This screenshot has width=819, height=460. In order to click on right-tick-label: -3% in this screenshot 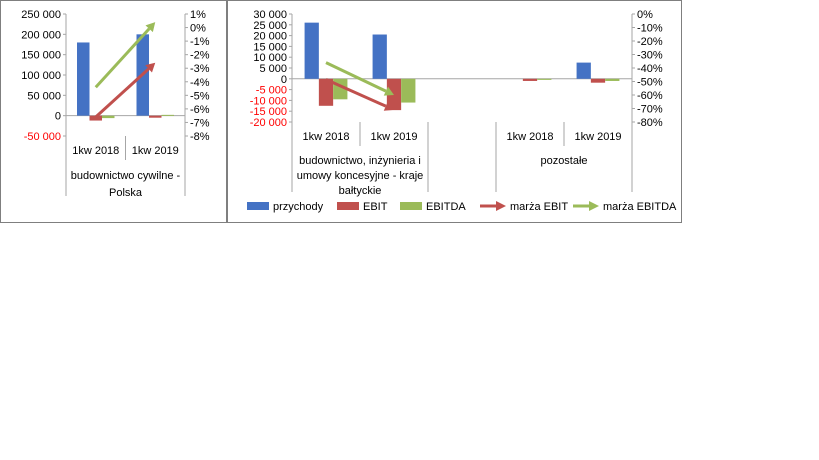, I will do `click(200, 69)`.